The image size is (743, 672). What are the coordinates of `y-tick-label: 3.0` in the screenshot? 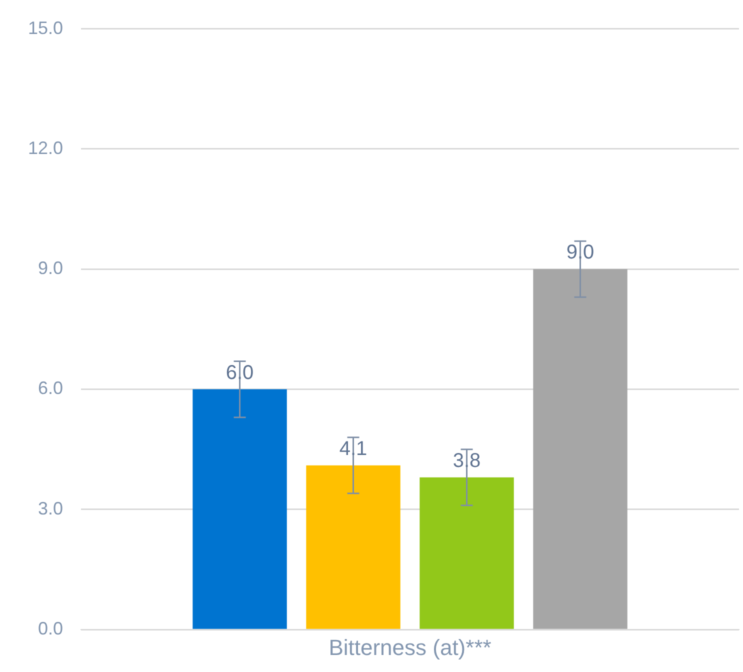 It's located at (51, 508).